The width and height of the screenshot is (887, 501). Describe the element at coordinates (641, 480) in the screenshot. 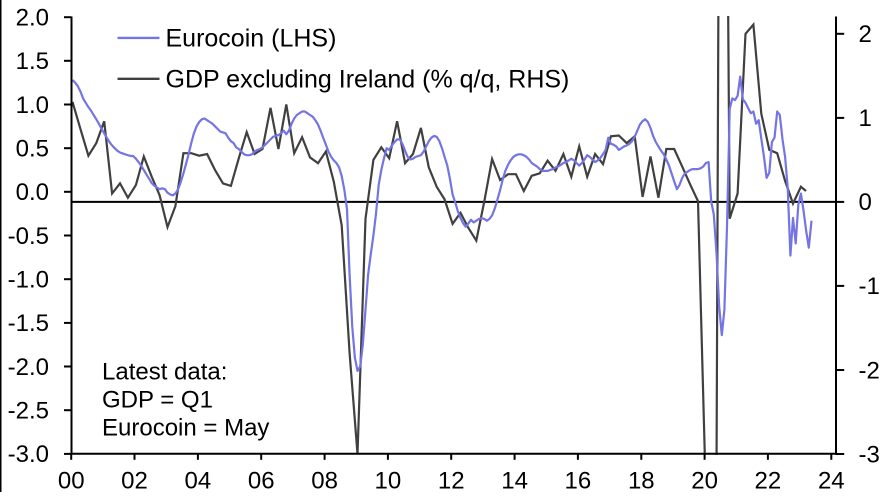

I see `svg-text: 18` at that location.